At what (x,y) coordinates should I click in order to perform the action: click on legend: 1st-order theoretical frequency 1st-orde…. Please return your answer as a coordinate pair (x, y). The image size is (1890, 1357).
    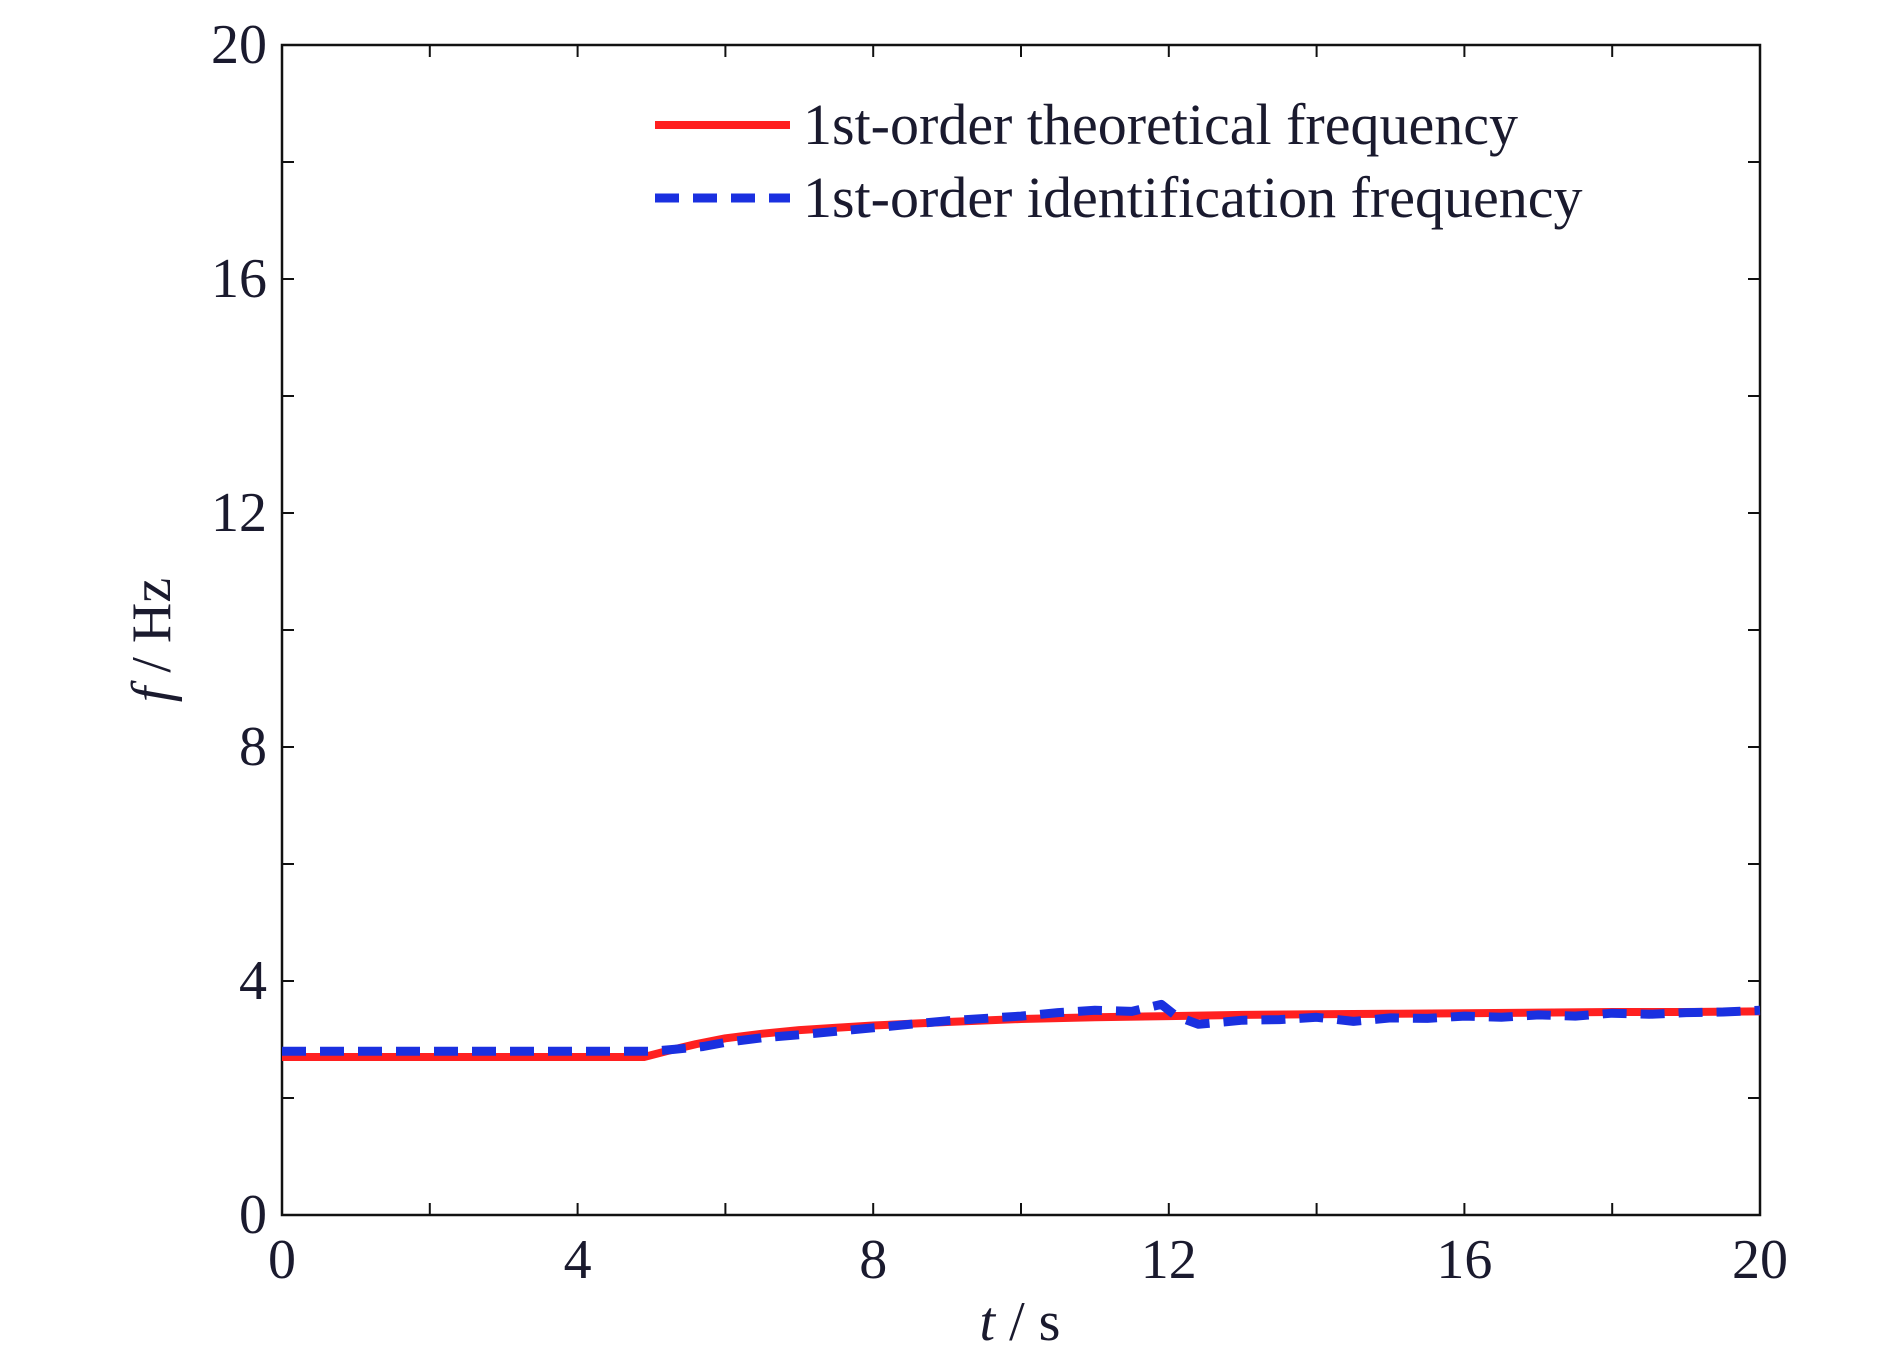
    Looking at the image, I should click on (1118, 161).